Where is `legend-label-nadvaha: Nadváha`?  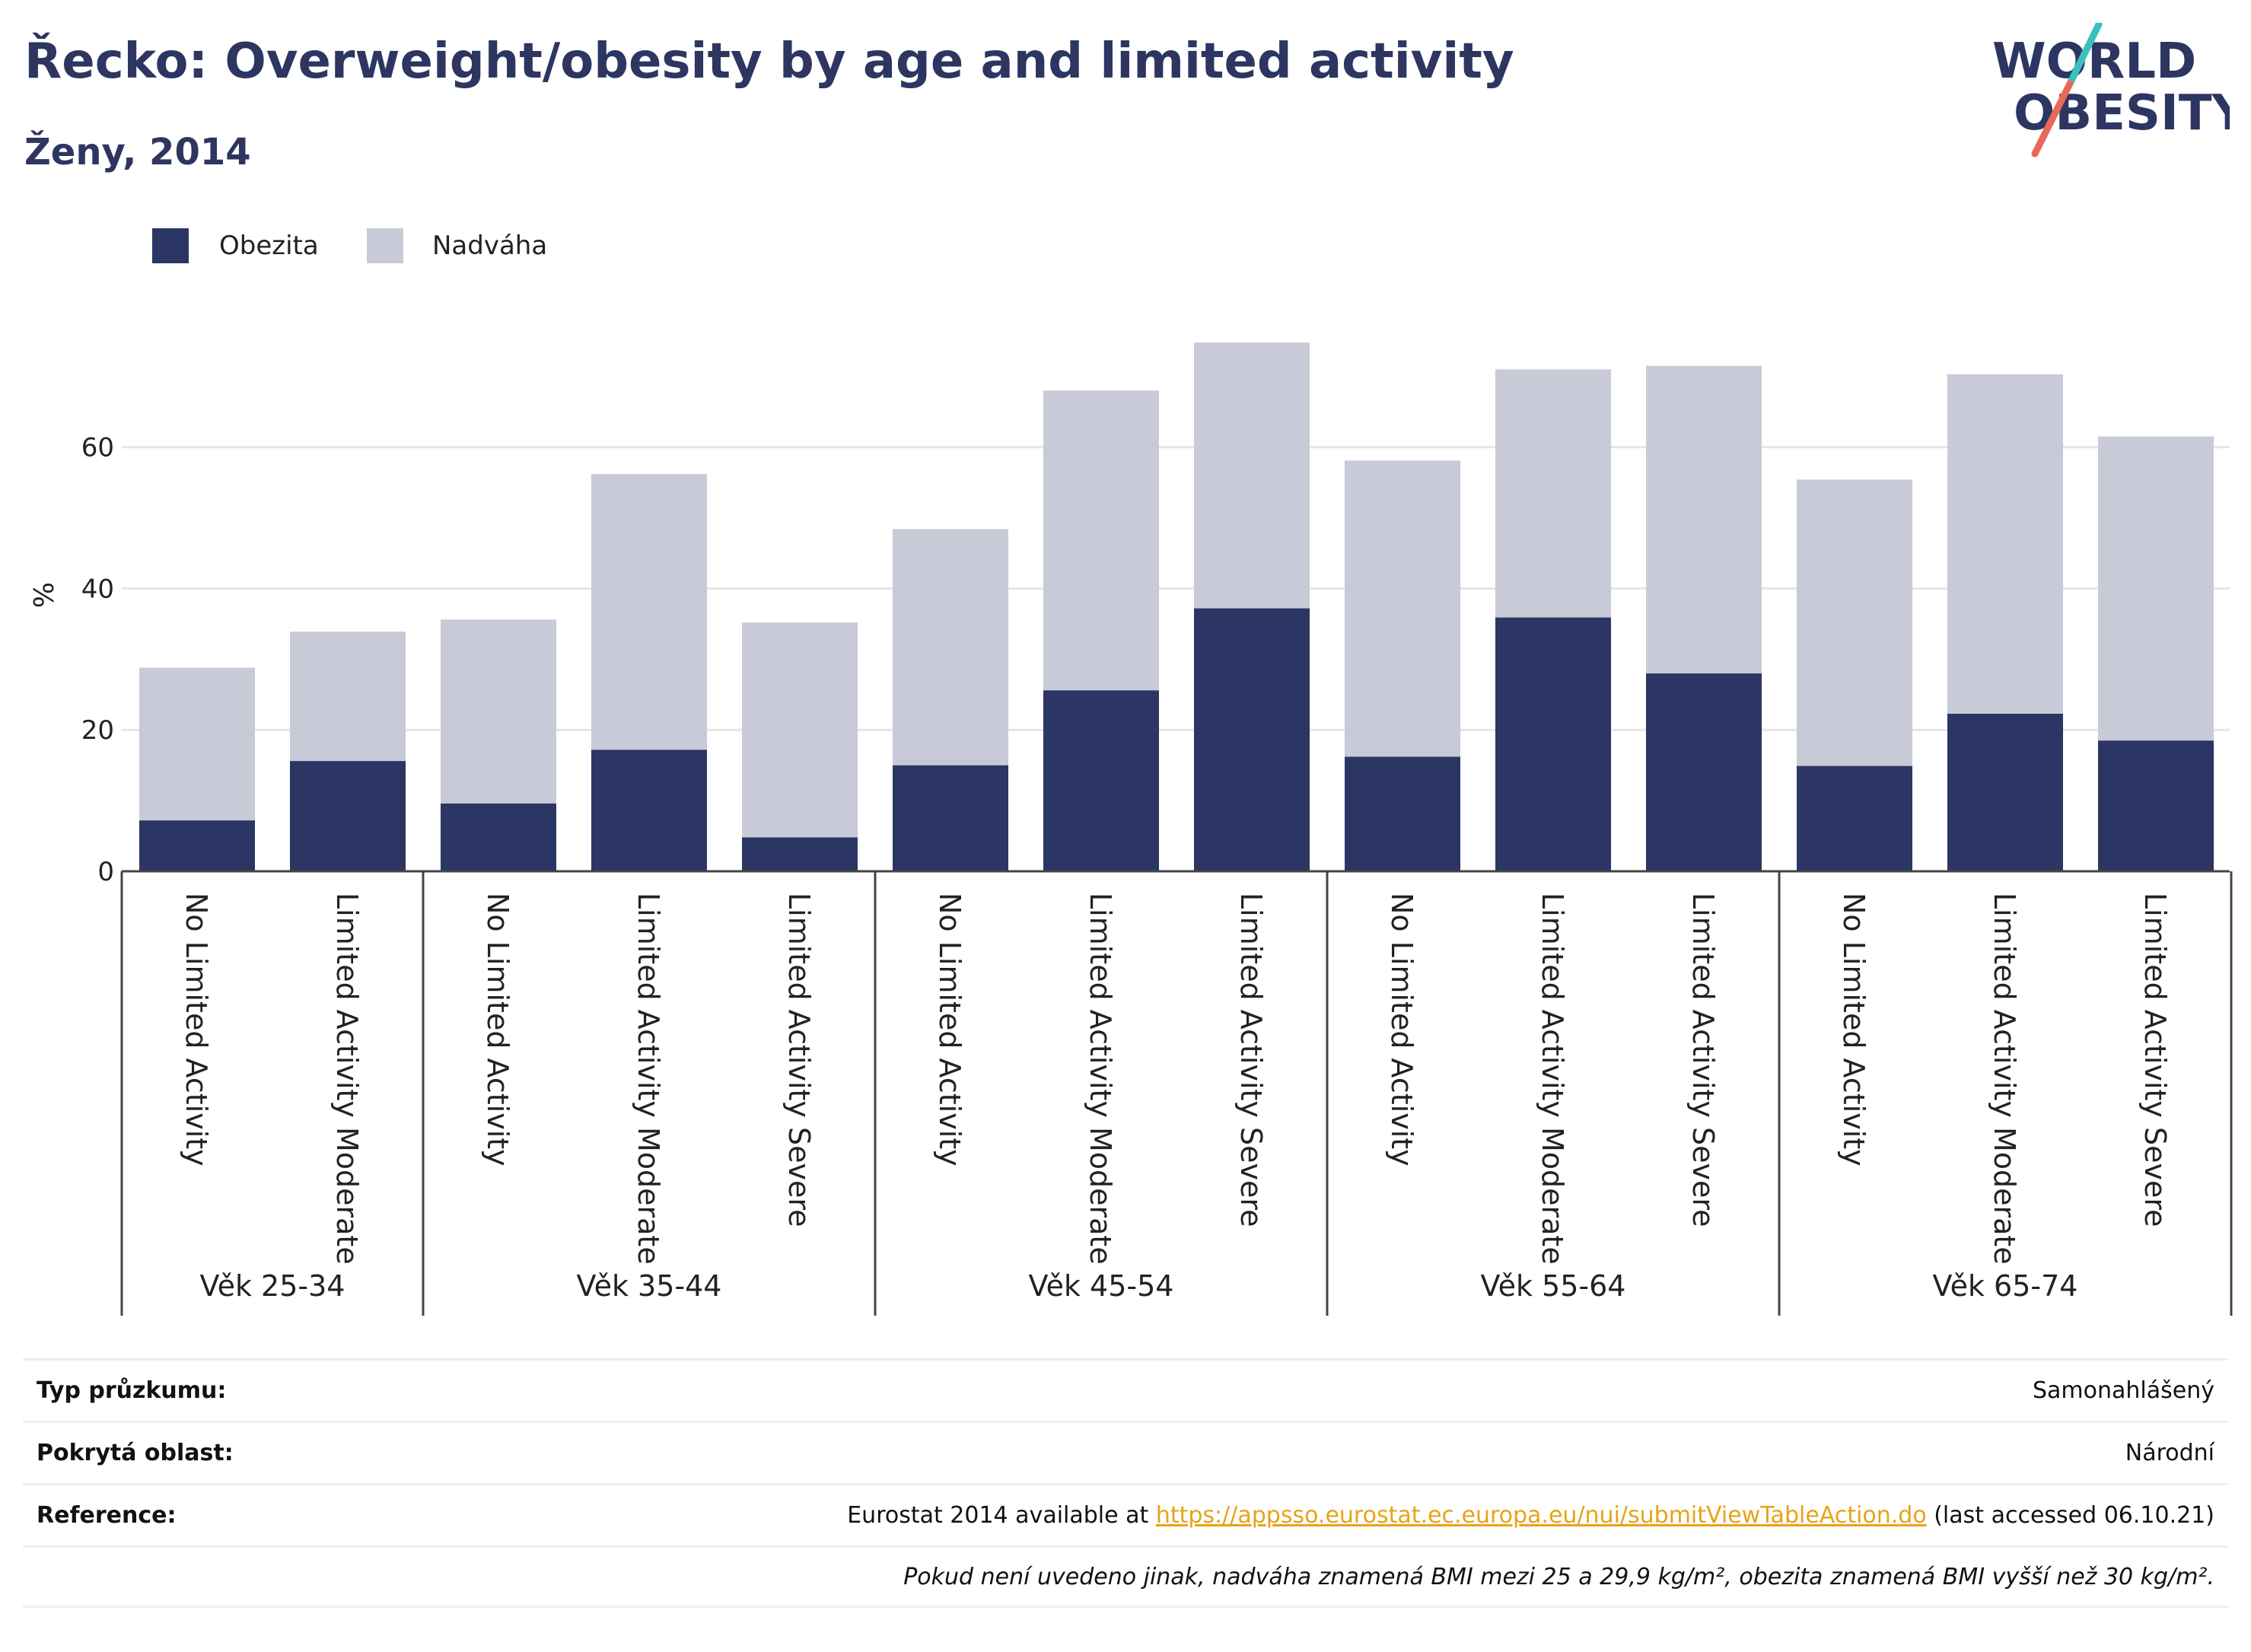 legend-label-nadvaha: Nadváha is located at coordinates (489, 246).